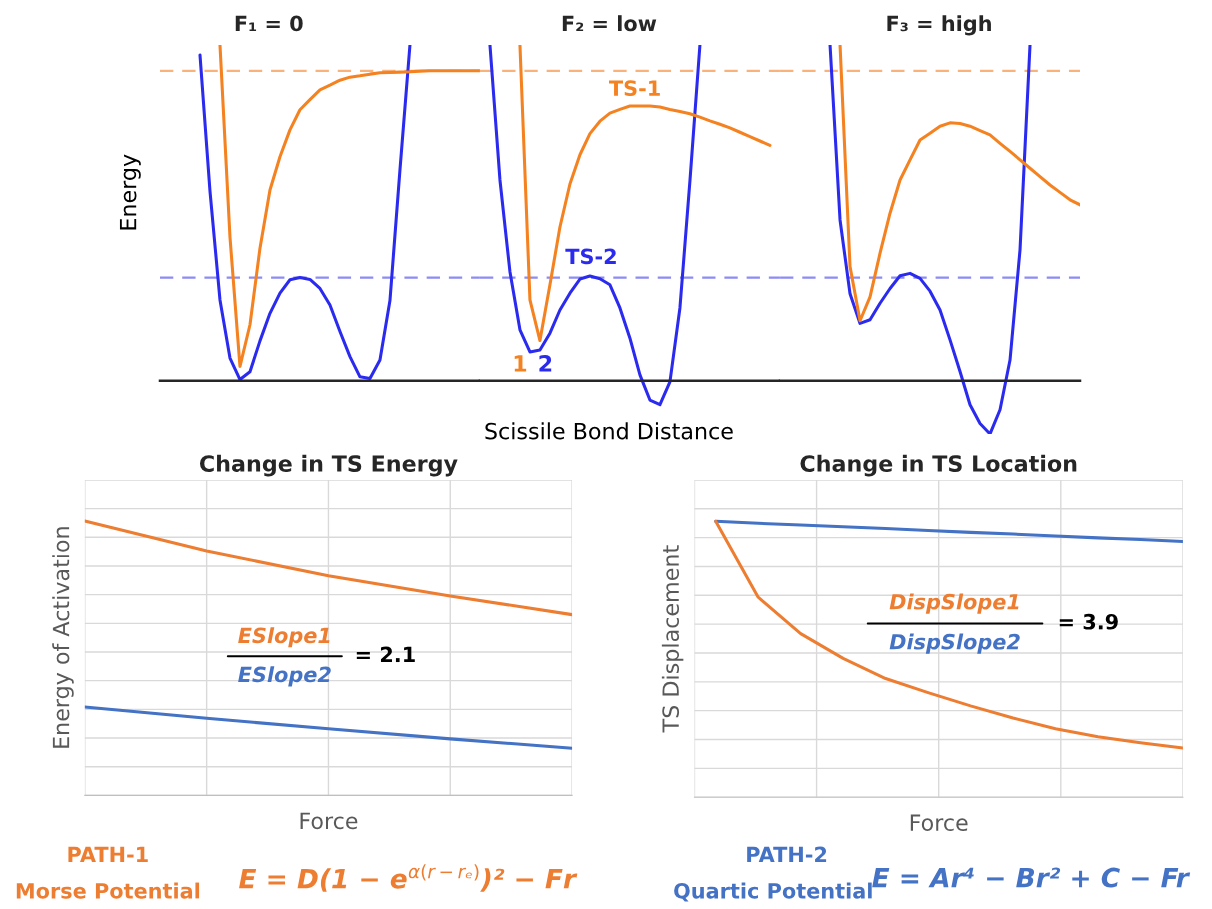 This screenshot has height=909, width=1212. What do you see at coordinates (284, 637) in the screenshot?
I see `annotation: ESlope1` at bounding box center [284, 637].